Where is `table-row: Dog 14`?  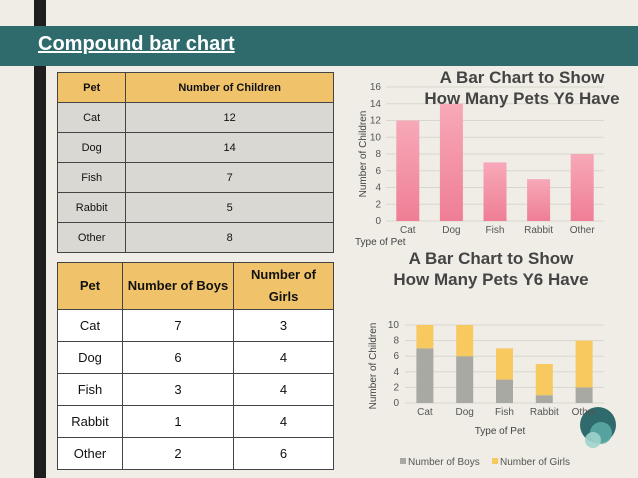 table-row: Dog 14 is located at coordinates (195, 147).